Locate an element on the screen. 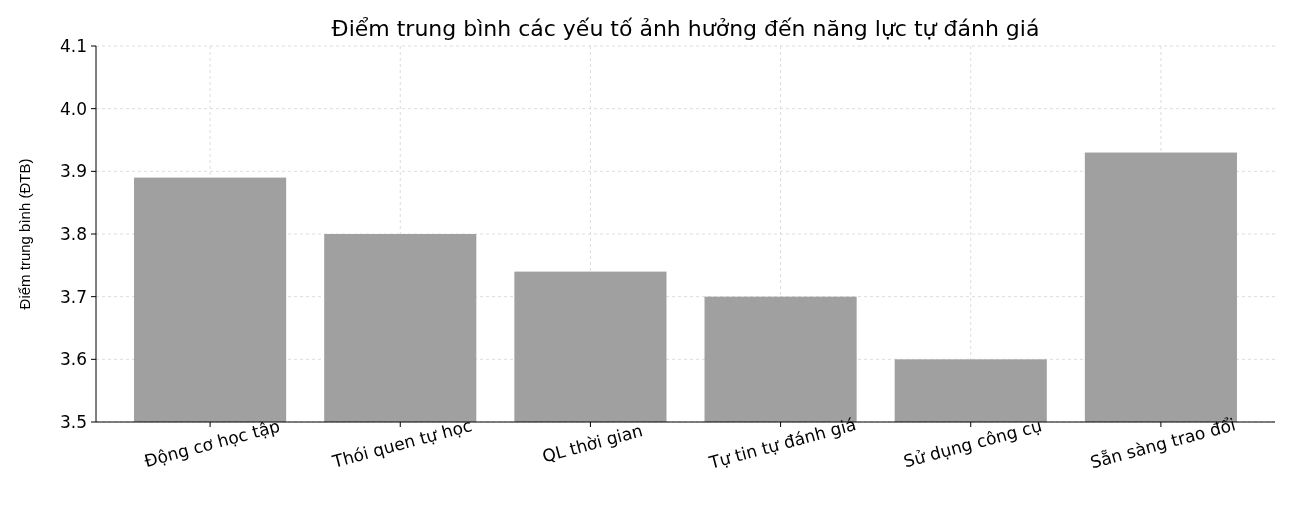 This screenshot has width=1293, height=508. x-tick-label: Tự tin tự đánh giá is located at coordinates (782, 443).